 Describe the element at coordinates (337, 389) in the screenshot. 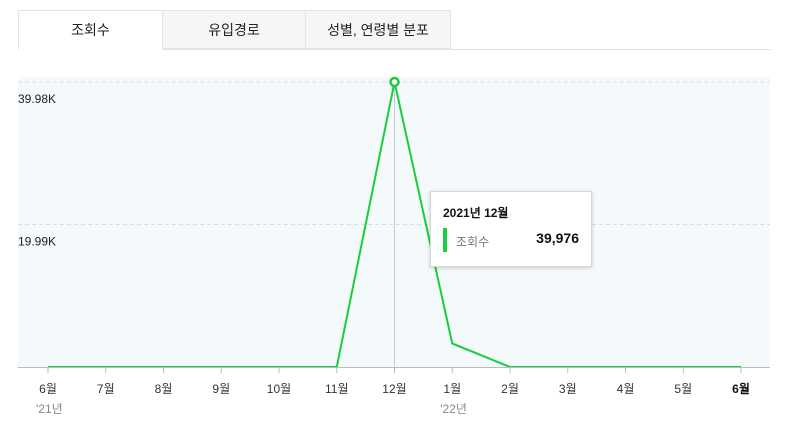

I see `x-tick-label: 11월` at that location.